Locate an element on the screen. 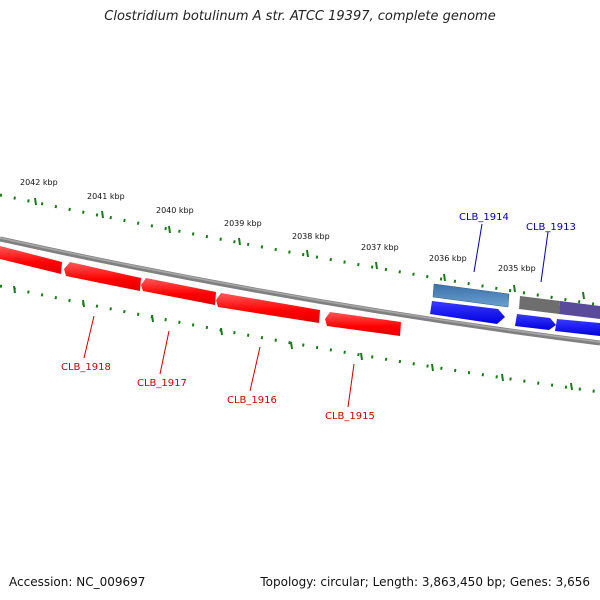 The image size is (600, 600). gene-label-clb-1916: CLB_1916 is located at coordinates (252, 400).